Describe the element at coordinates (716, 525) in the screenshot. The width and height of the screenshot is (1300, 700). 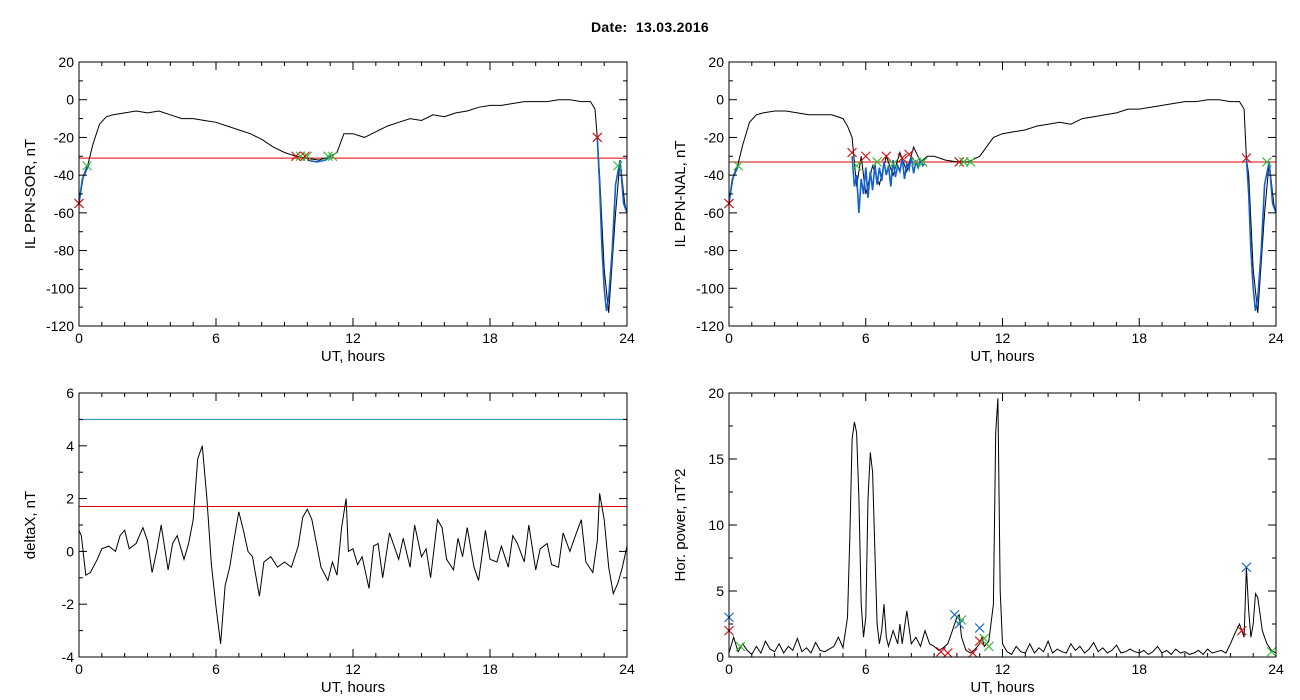
I see `y-tick-label: 10` at that location.